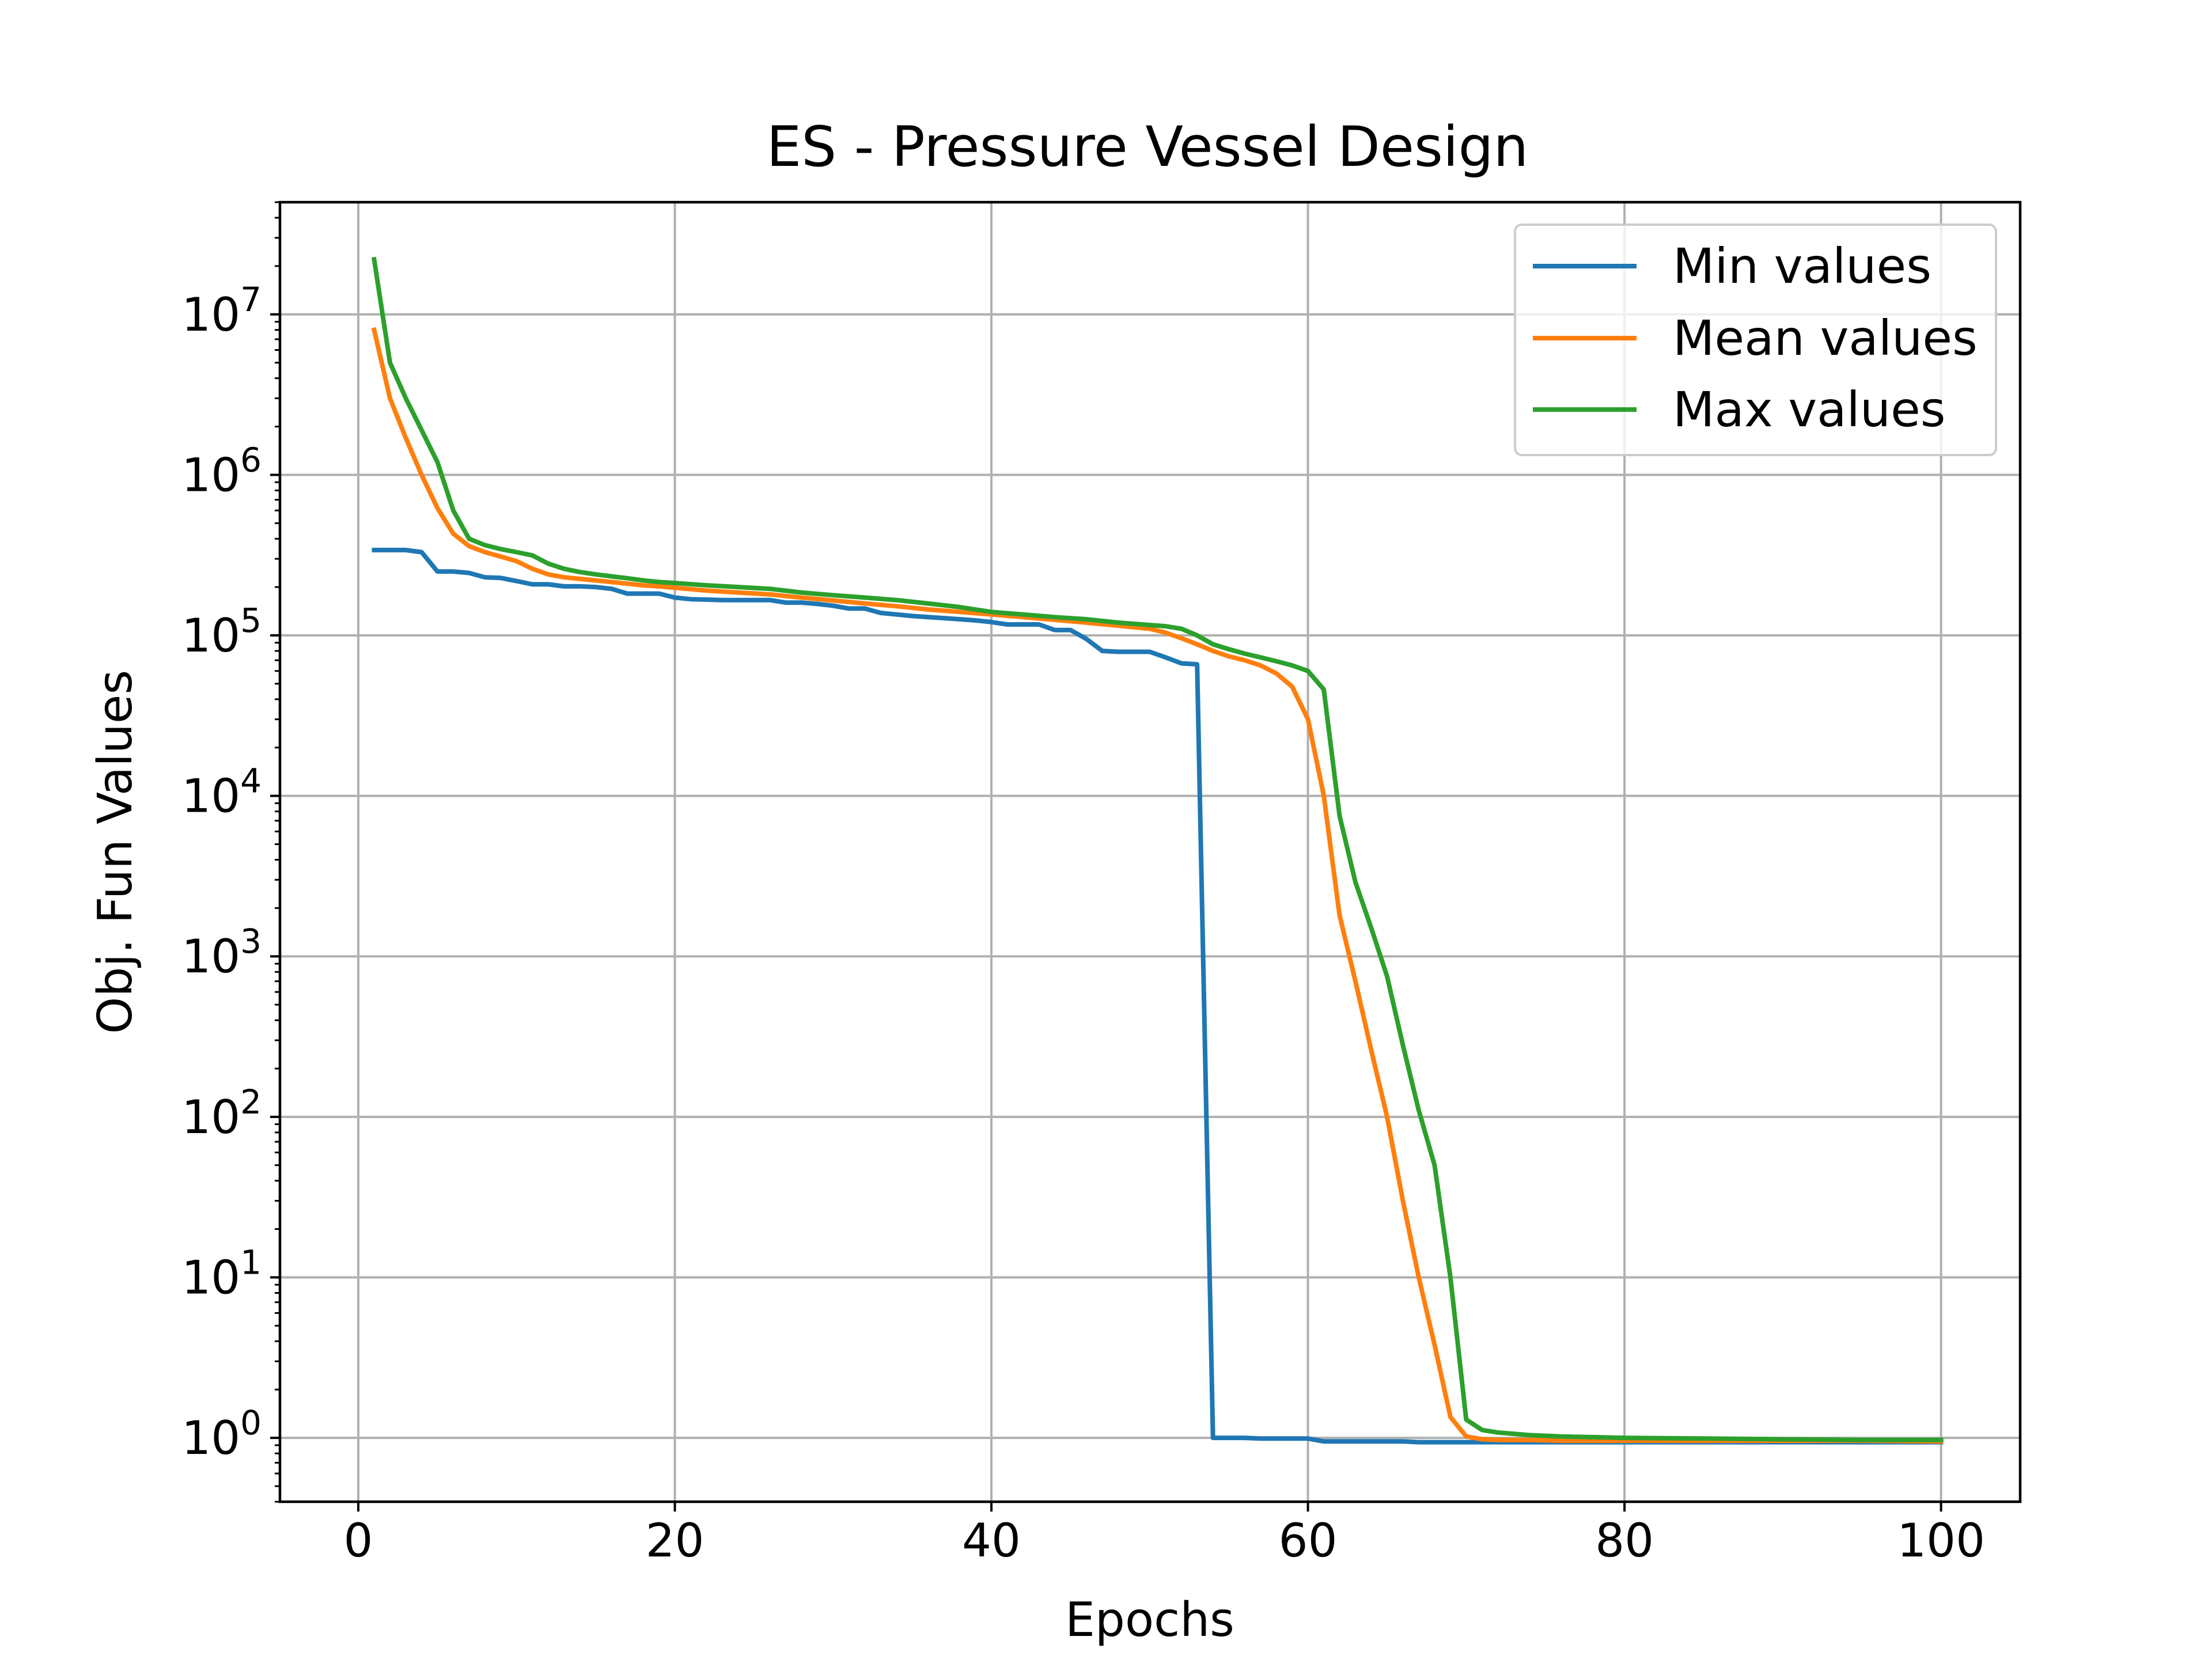  Describe the element at coordinates (221, 1273) in the screenshot. I see `y-tick-label: 10¹` at that location.